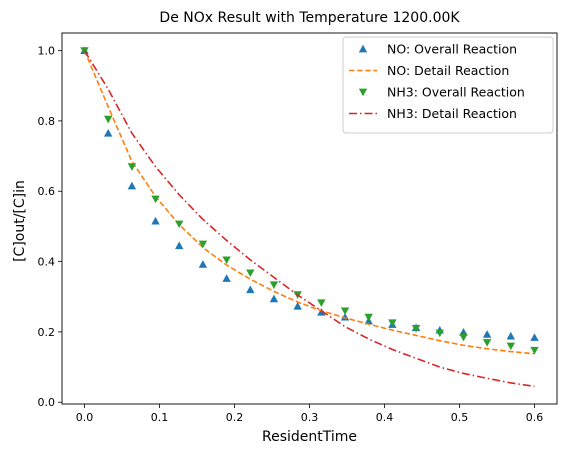  I want to click on x-tick-label: 0.1, so click(160, 417).